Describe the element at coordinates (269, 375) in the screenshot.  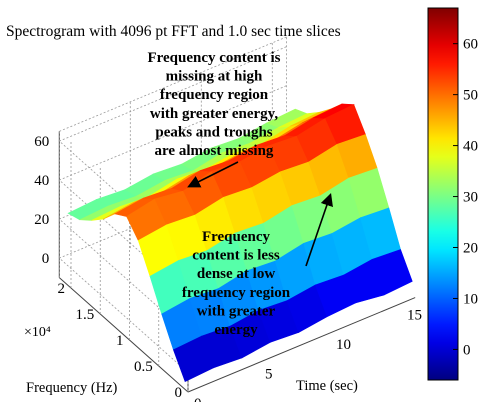
I see `x-tick-label: 5` at that location.